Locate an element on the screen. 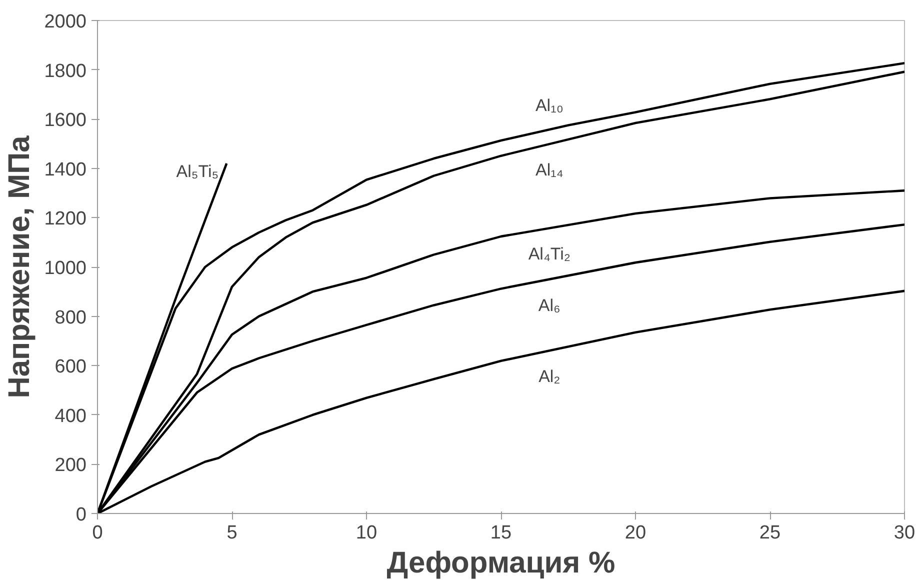  x-tick-label: 15 is located at coordinates (501, 533).